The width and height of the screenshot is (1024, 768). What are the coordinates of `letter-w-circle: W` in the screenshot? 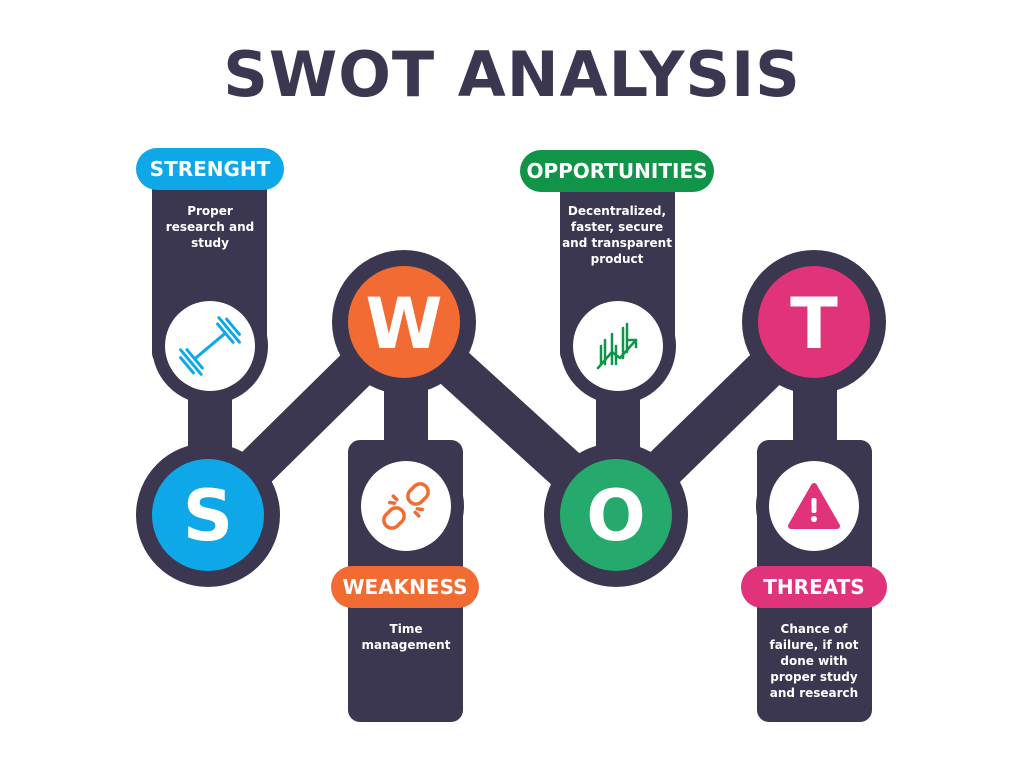 It's located at (404, 322).